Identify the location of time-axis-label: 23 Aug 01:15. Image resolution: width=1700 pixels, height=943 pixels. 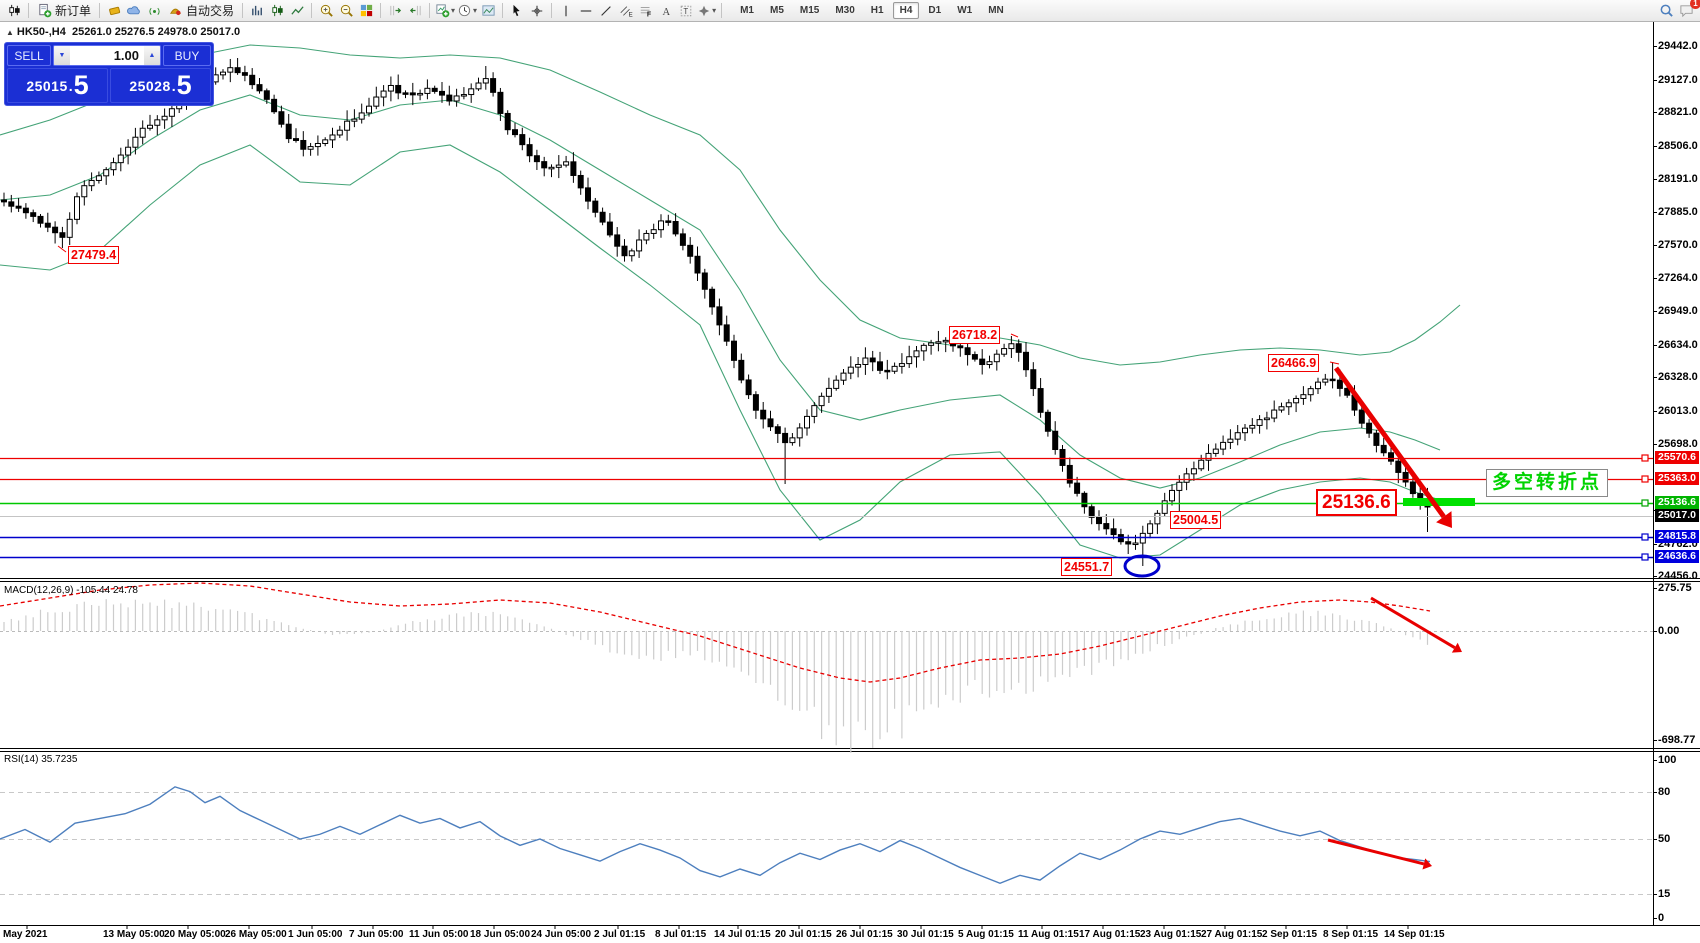
(1171, 934).